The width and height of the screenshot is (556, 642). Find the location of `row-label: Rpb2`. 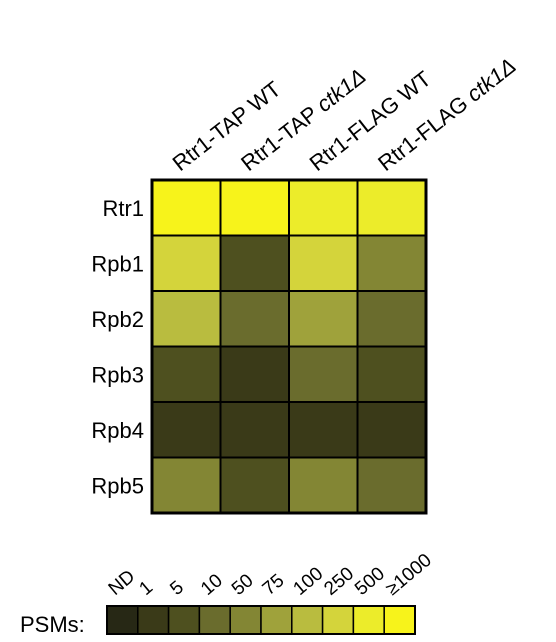

row-label: Rpb2 is located at coordinates (117, 319).